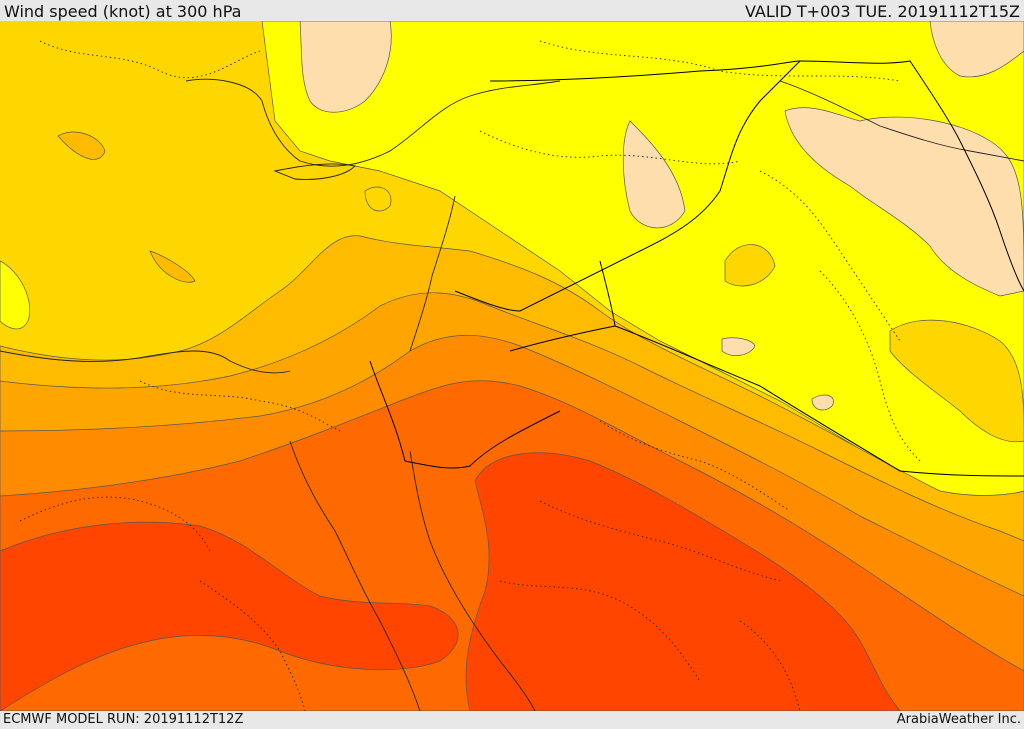 The image size is (1024, 729). I want to click on coastline-gulf, so click(901, 121).